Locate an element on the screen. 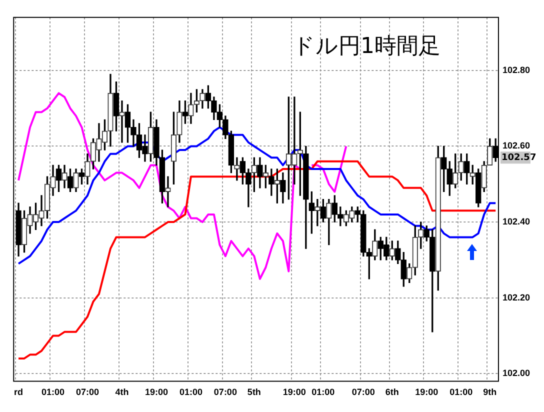 This screenshot has height=412, width=544. x-tick-label: 9th is located at coordinates (490, 392).